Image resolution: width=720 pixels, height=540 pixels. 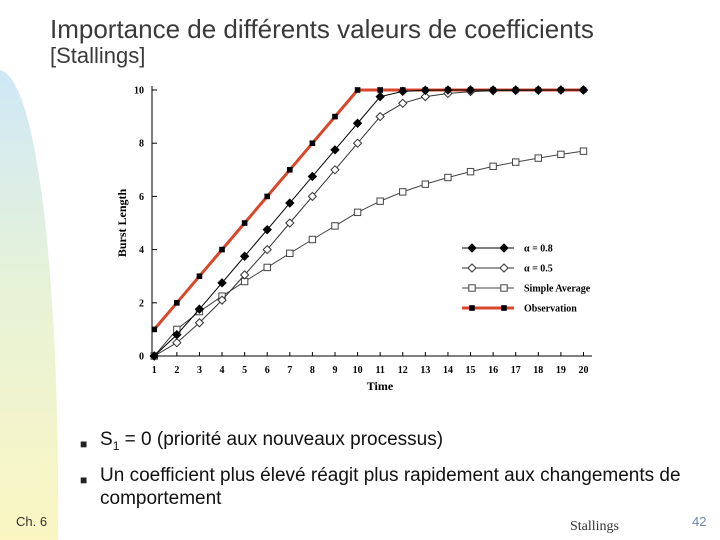 I want to click on x-tick-label: 5, so click(x=244, y=370).